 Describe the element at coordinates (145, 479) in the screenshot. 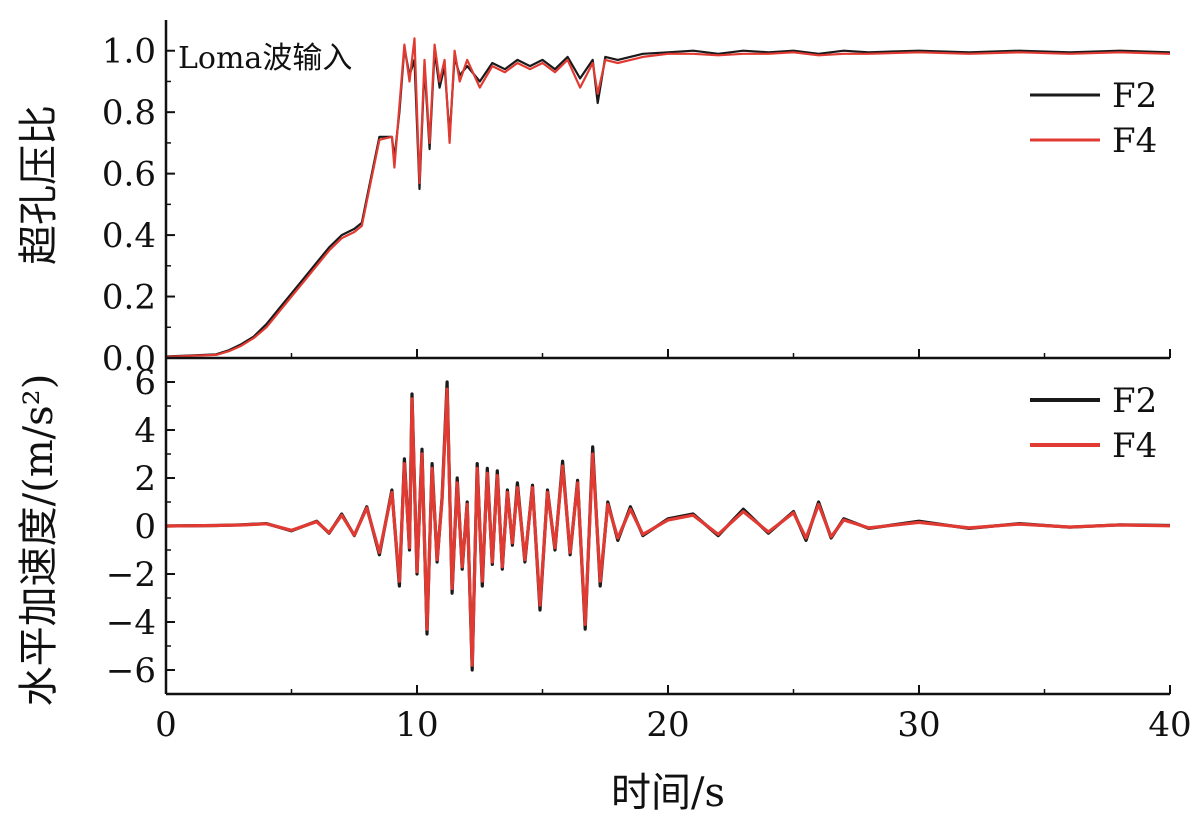

I see `bot-y-tick-label: 2` at that location.